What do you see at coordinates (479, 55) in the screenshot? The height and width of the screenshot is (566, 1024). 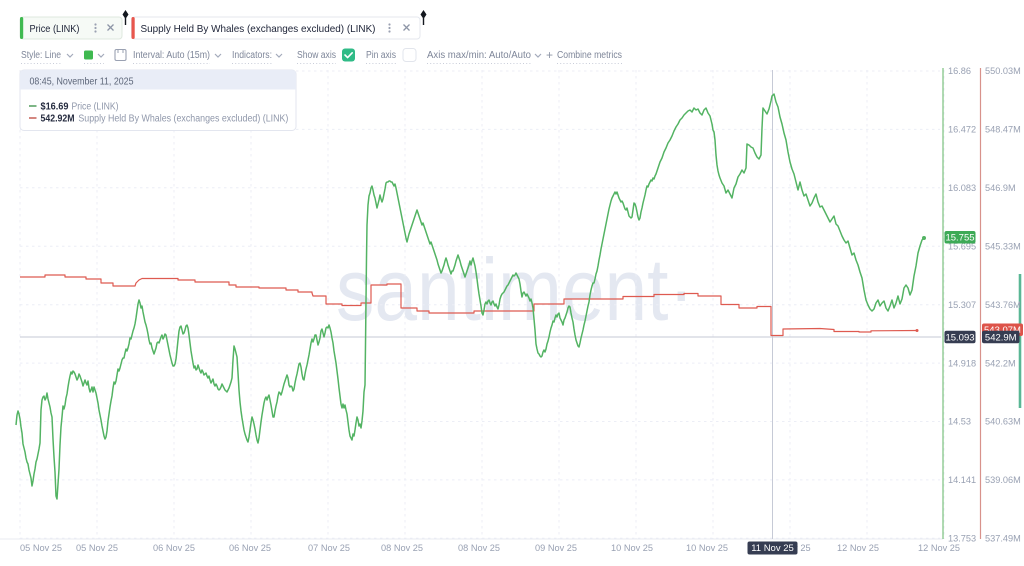 I see `svg-text: Axis max/min: Auto/Auto` at bounding box center [479, 55].